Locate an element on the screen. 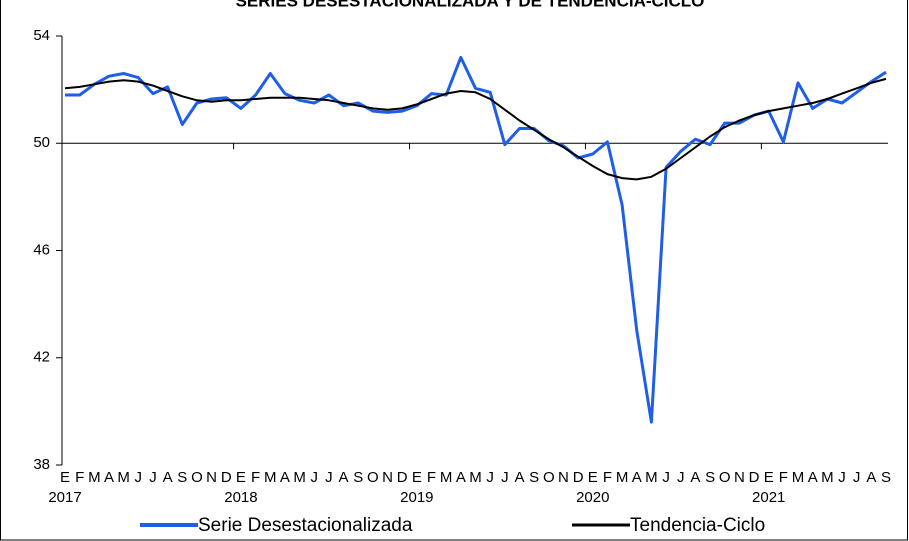 This screenshot has height=541, width=909. year-label: 2017 is located at coordinates (64, 497).